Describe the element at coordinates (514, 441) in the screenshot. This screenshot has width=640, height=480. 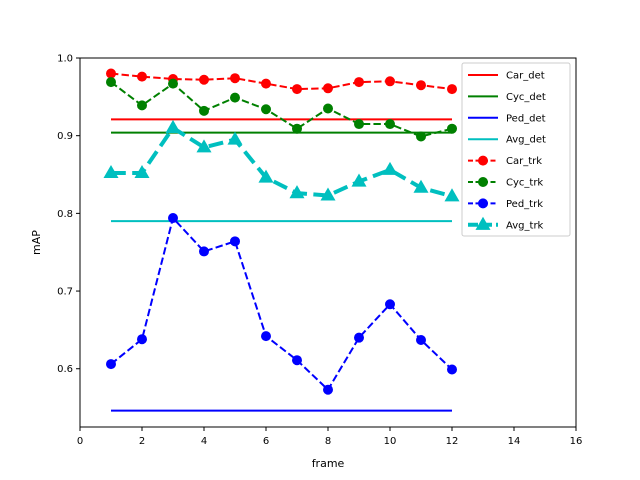
I see `x-tick-label: 14` at that location.